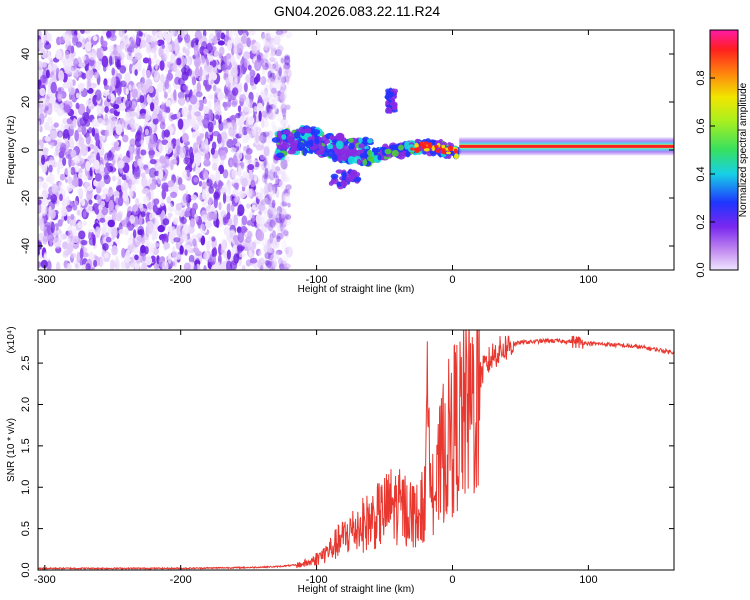 This screenshot has width=750, height=600. I want to click on snr-ytick-label: 0.5, so click(26, 528).